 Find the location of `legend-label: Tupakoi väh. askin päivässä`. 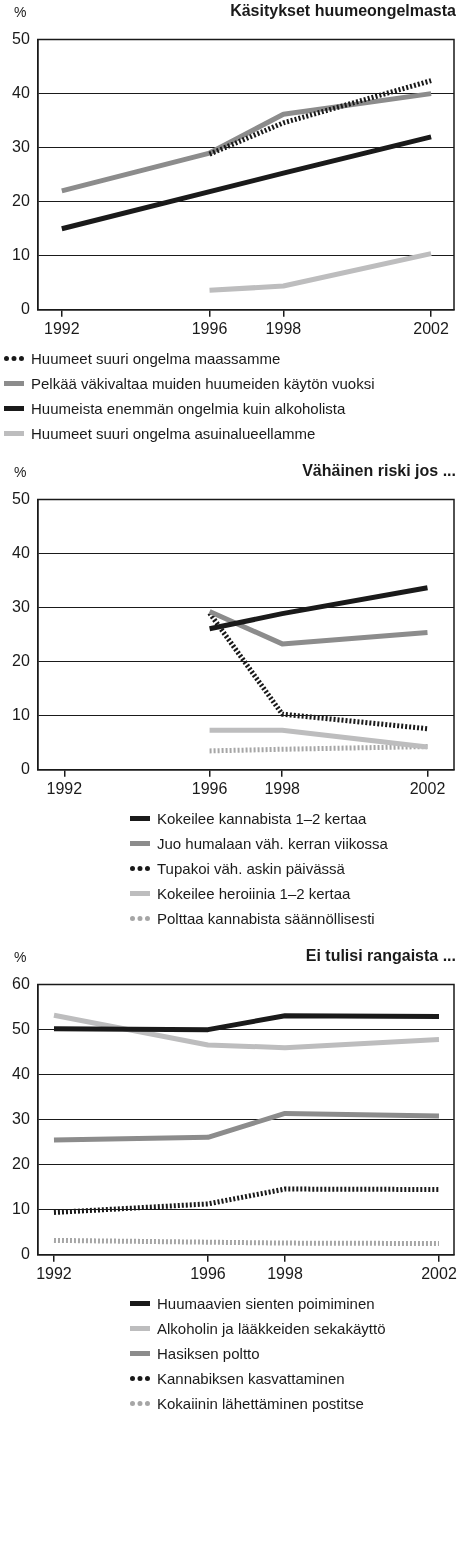

legend-label: Tupakoi väh. askin päivässä is located at coordinates (251, 868).